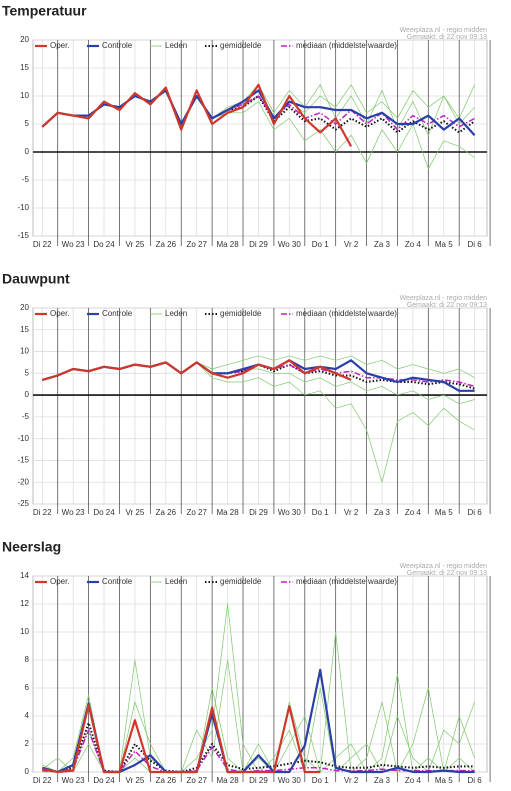  Describe the element at coordinates (27, 743) in the screenshot. I see `y-tick-label: 2` at that location.